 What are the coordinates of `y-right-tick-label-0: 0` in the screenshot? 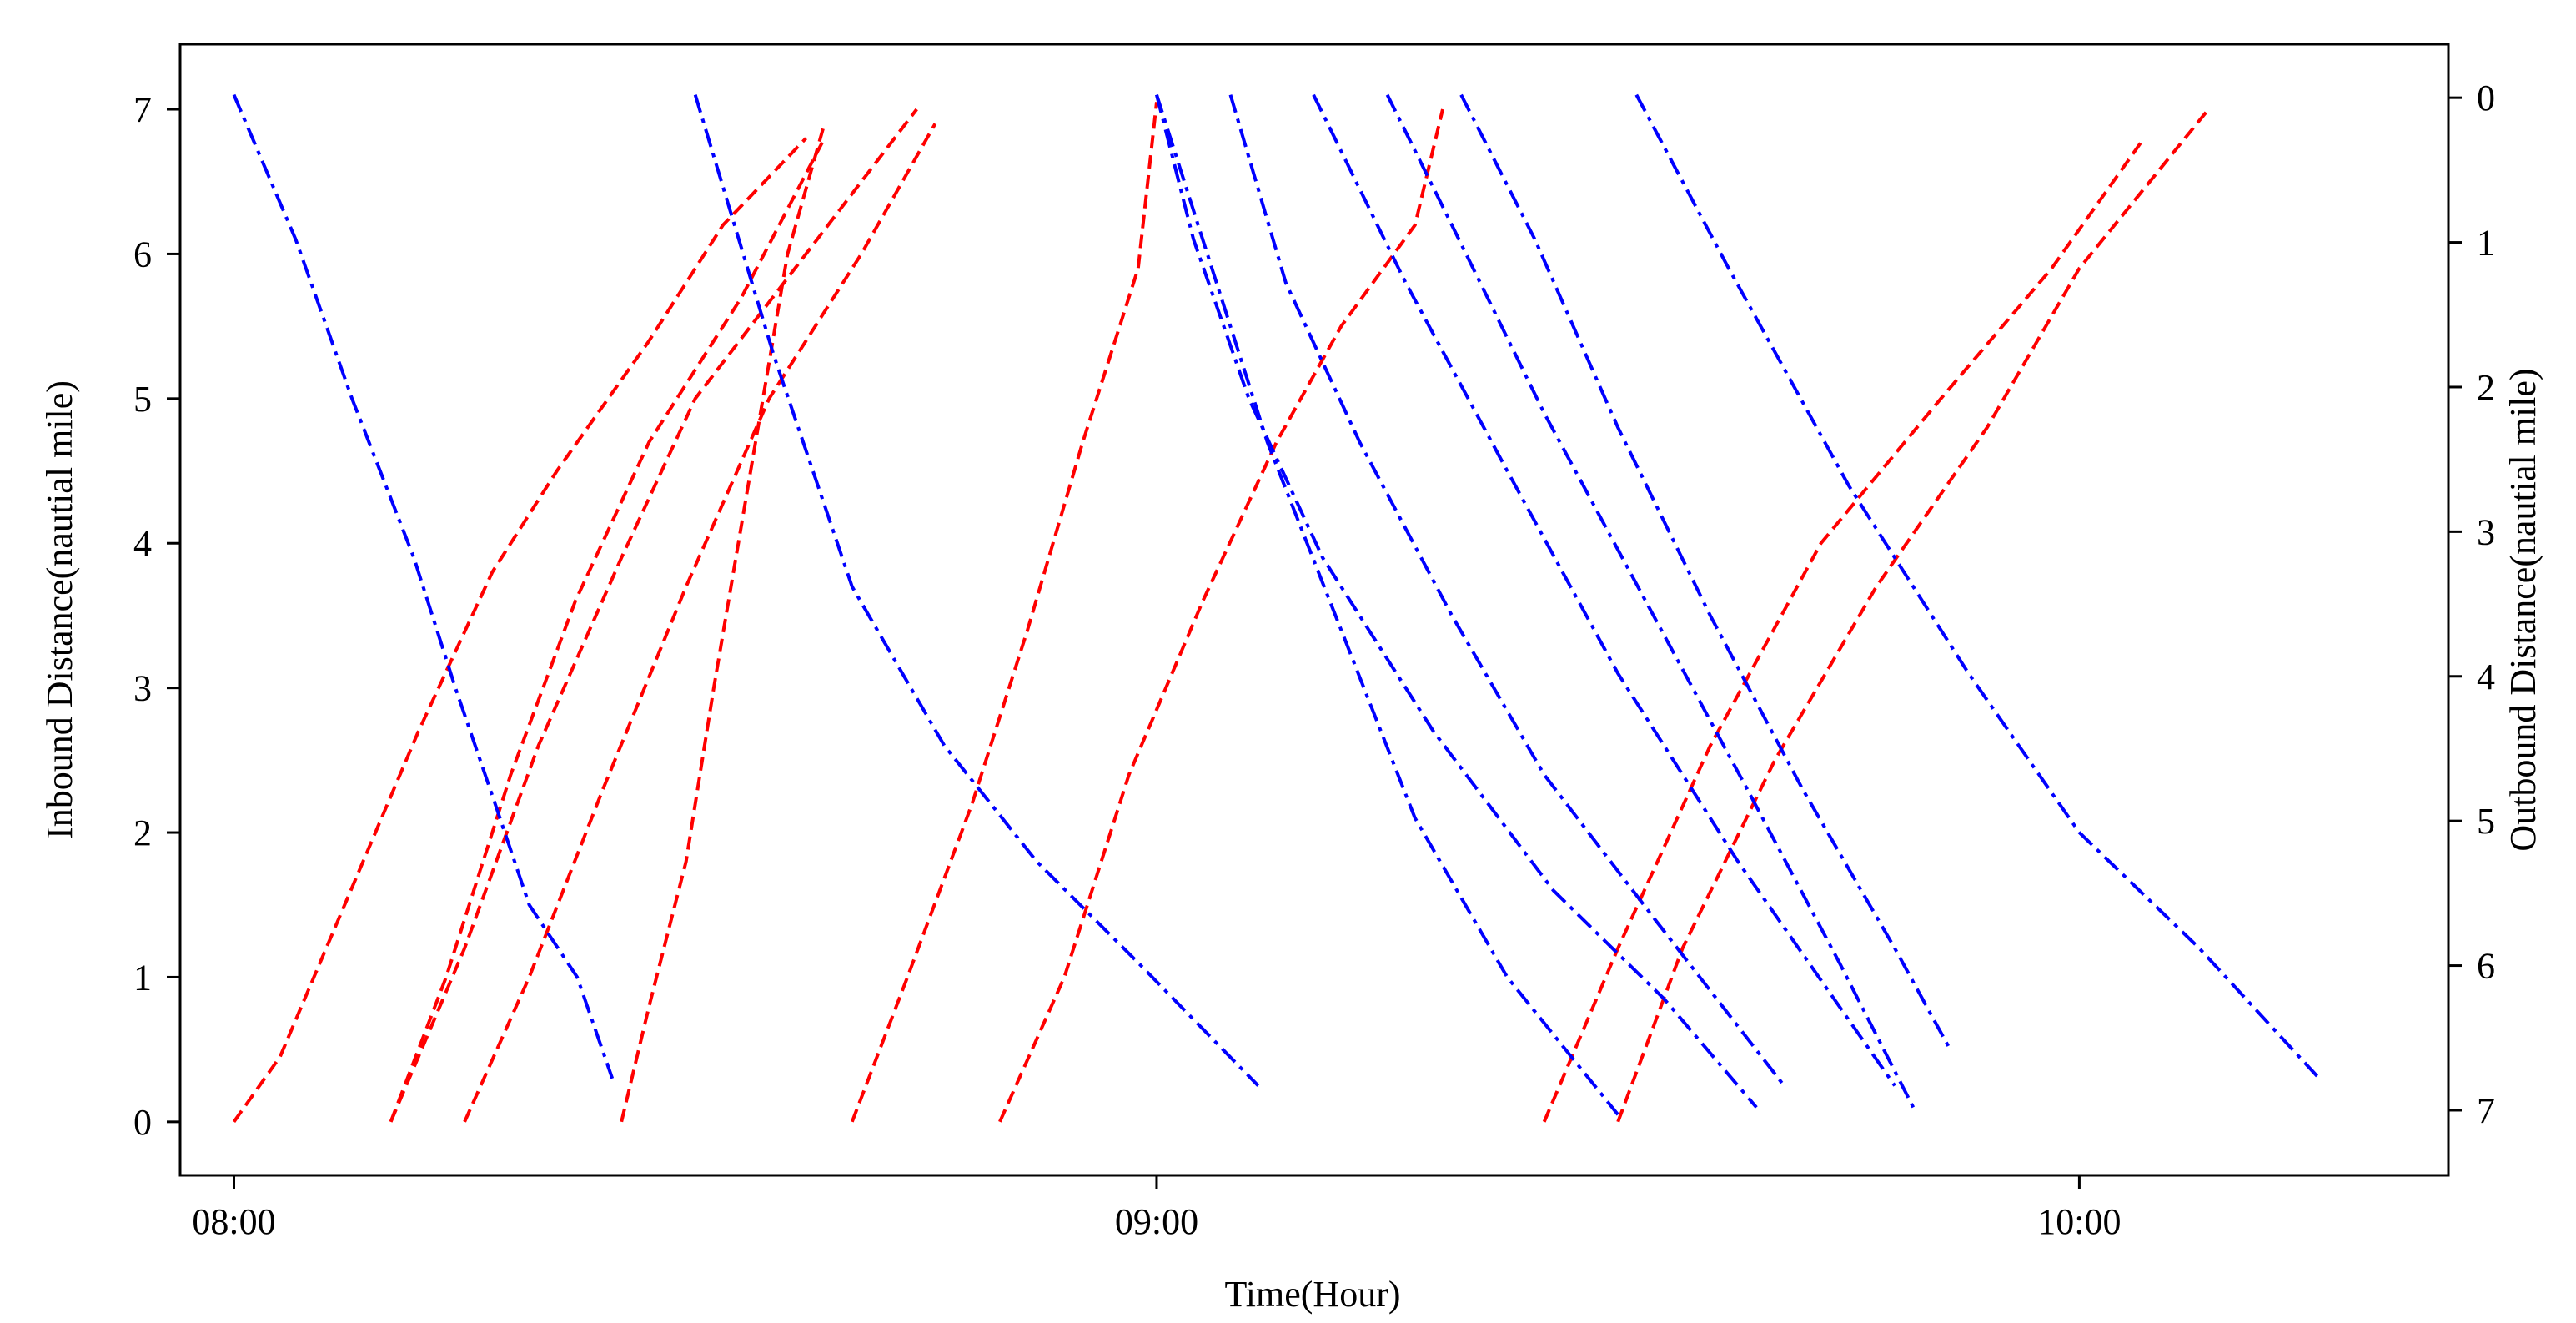 It's located at (2486, 98).